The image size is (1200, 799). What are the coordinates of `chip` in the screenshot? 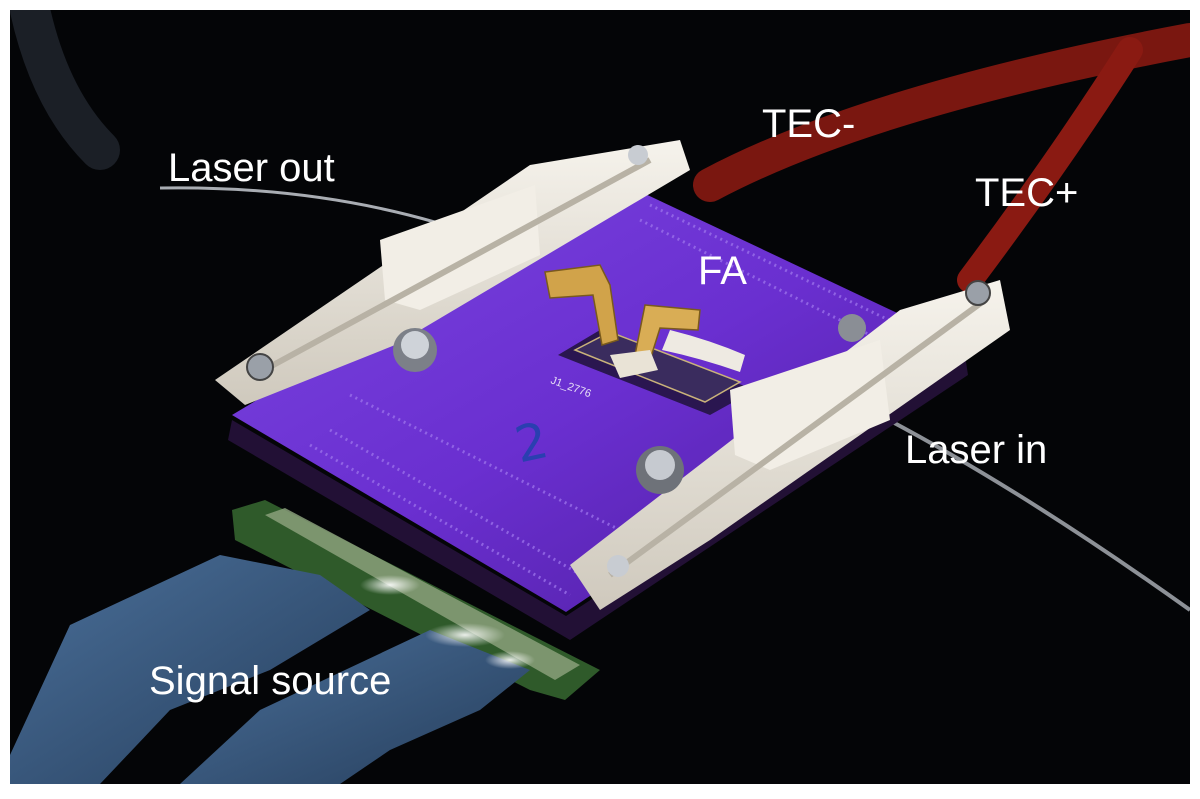 It's located at (657, 367).